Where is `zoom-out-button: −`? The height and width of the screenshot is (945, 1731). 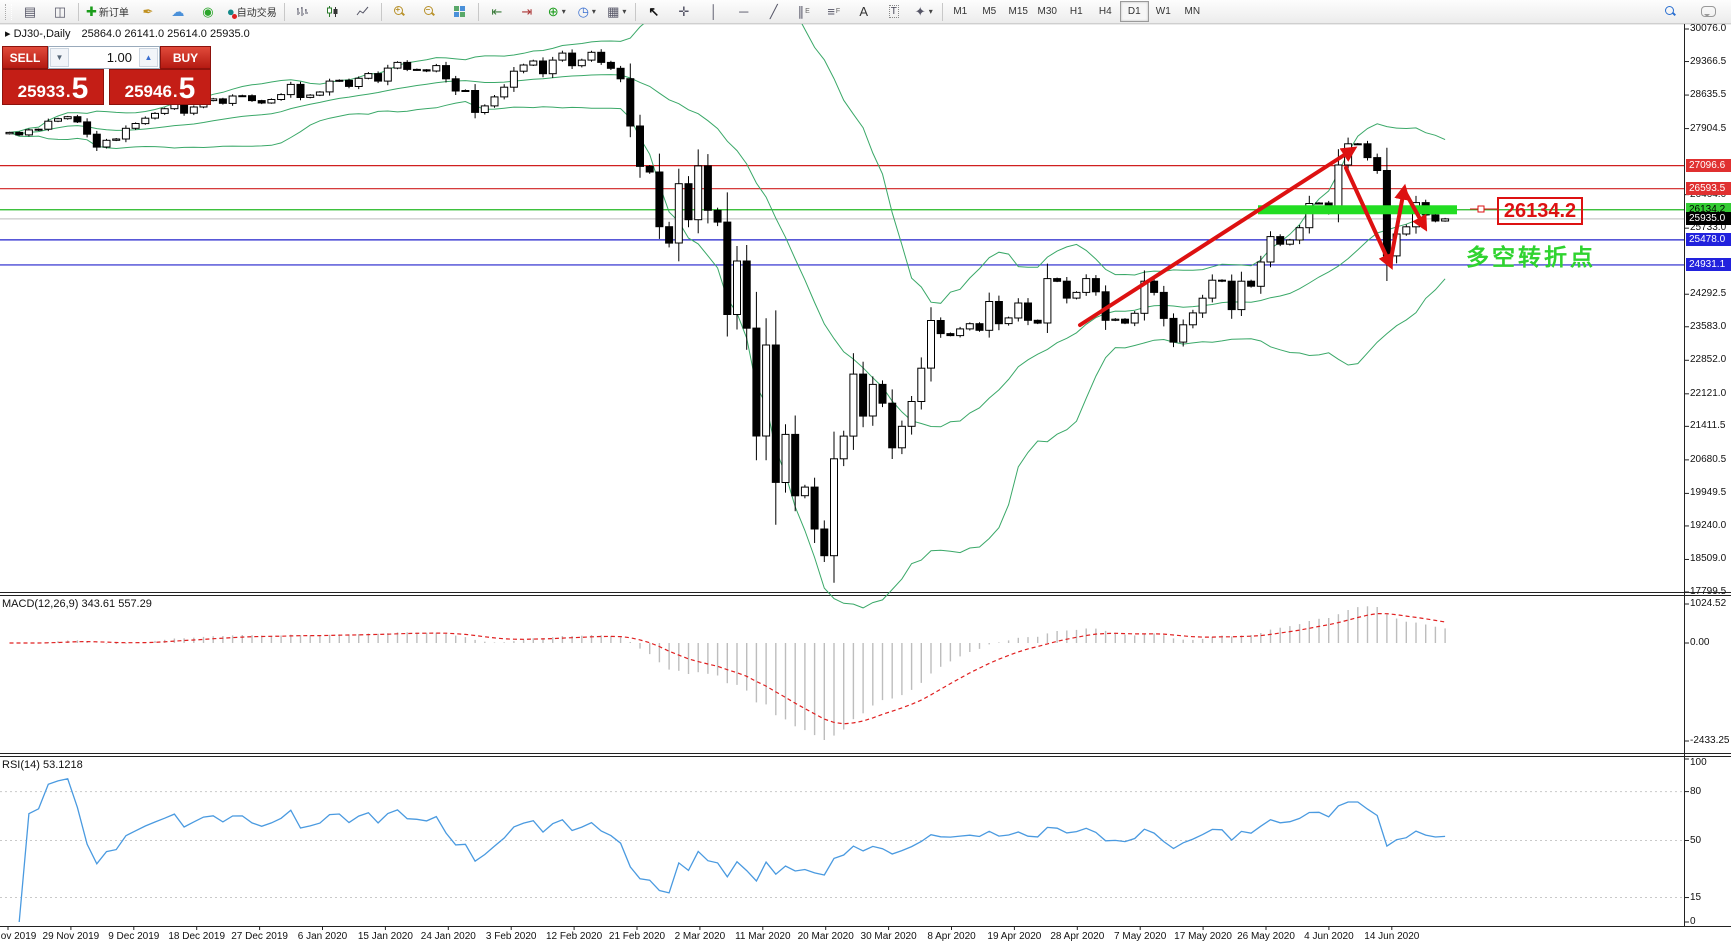 zoom-out-button: − is located at coordinates (430, 11).